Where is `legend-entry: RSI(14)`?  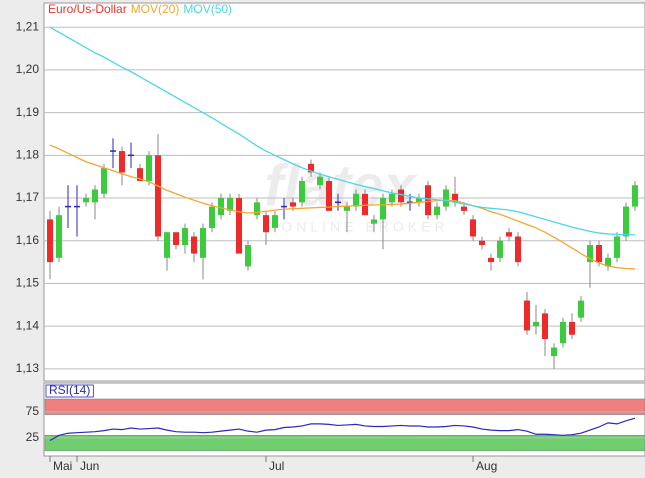 legend-entry: RSI(14) is located at coordinates (69, 390).